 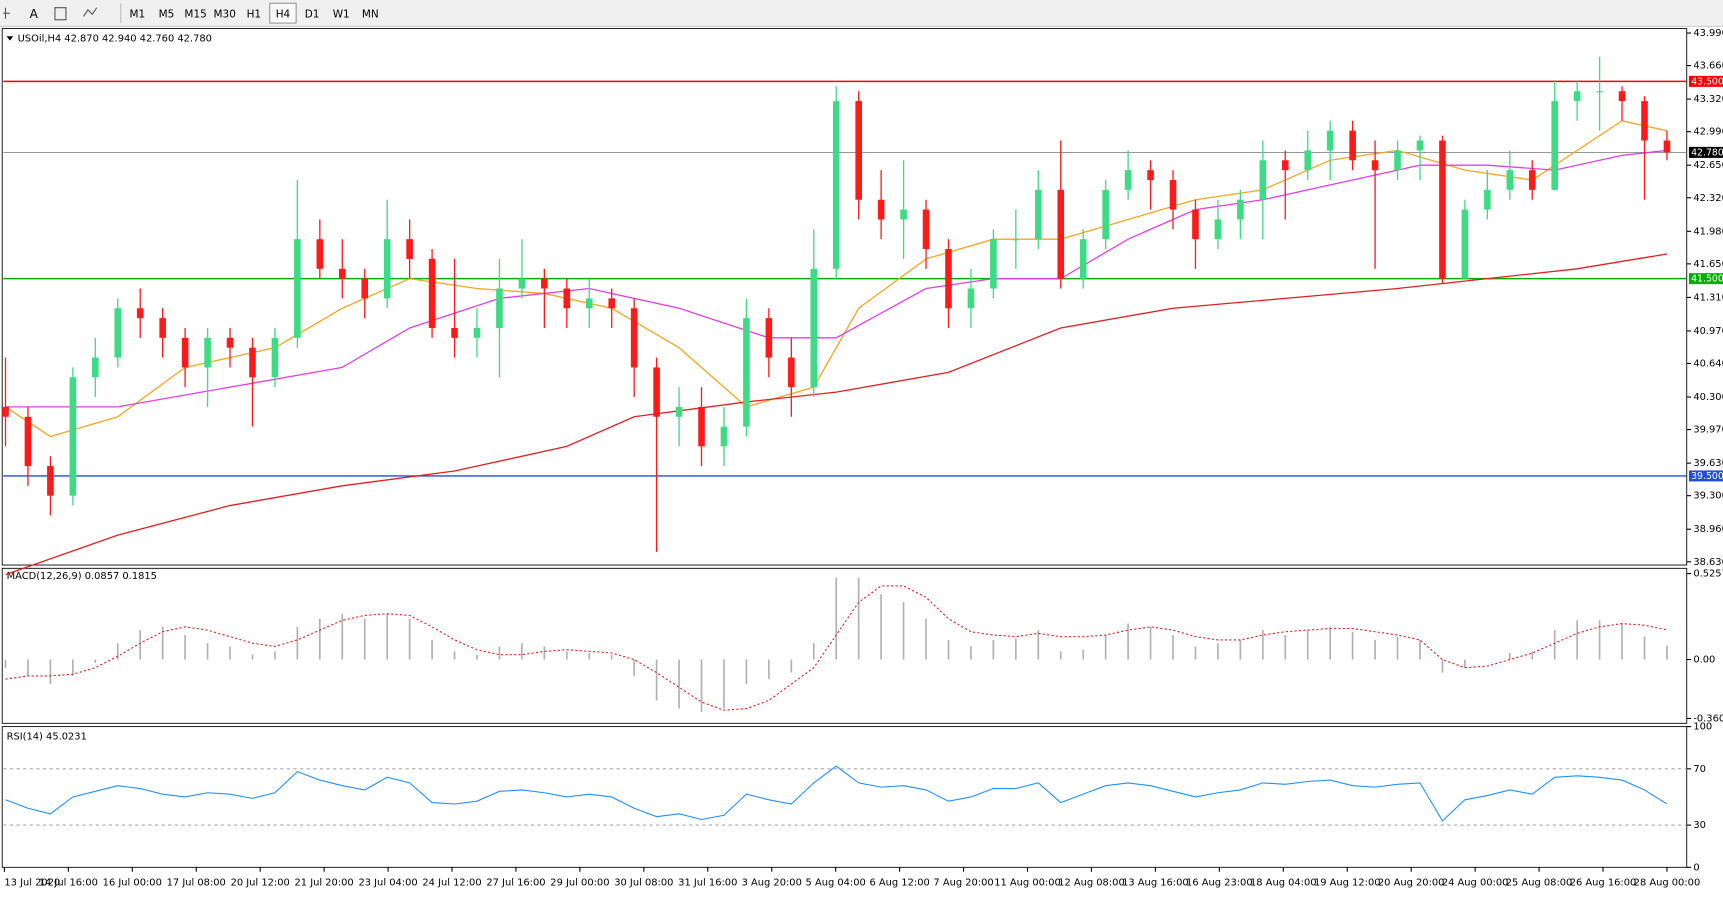 What do you see at coordinates (312, 14) in the screenshot?
I see `timeframe-button: D1` at bounding box center [312, 14].